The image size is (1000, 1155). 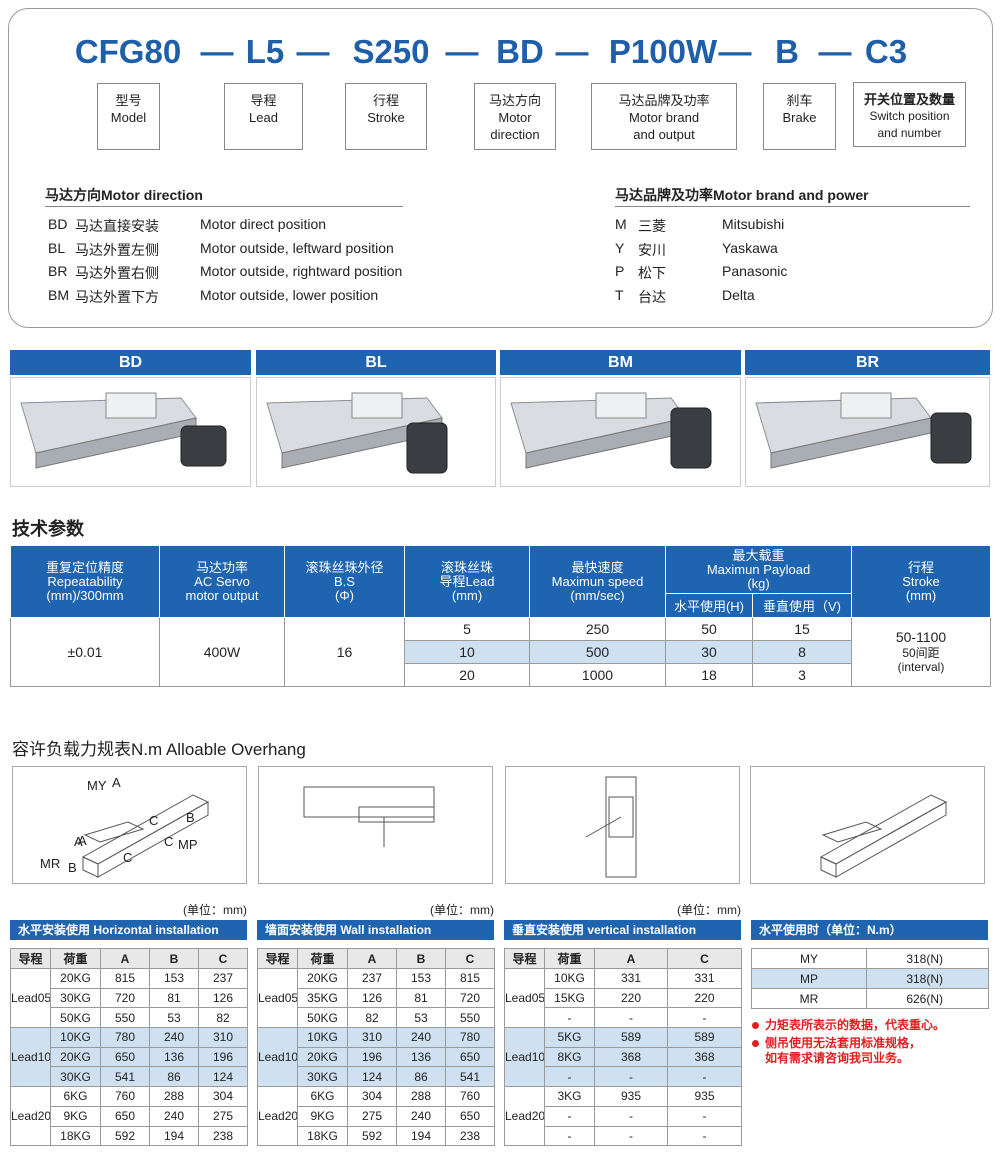 What do you see at coordinates (663, 51) in the screenshot?
I see `model-code-part: P100W` at bounding box center [663, 51].